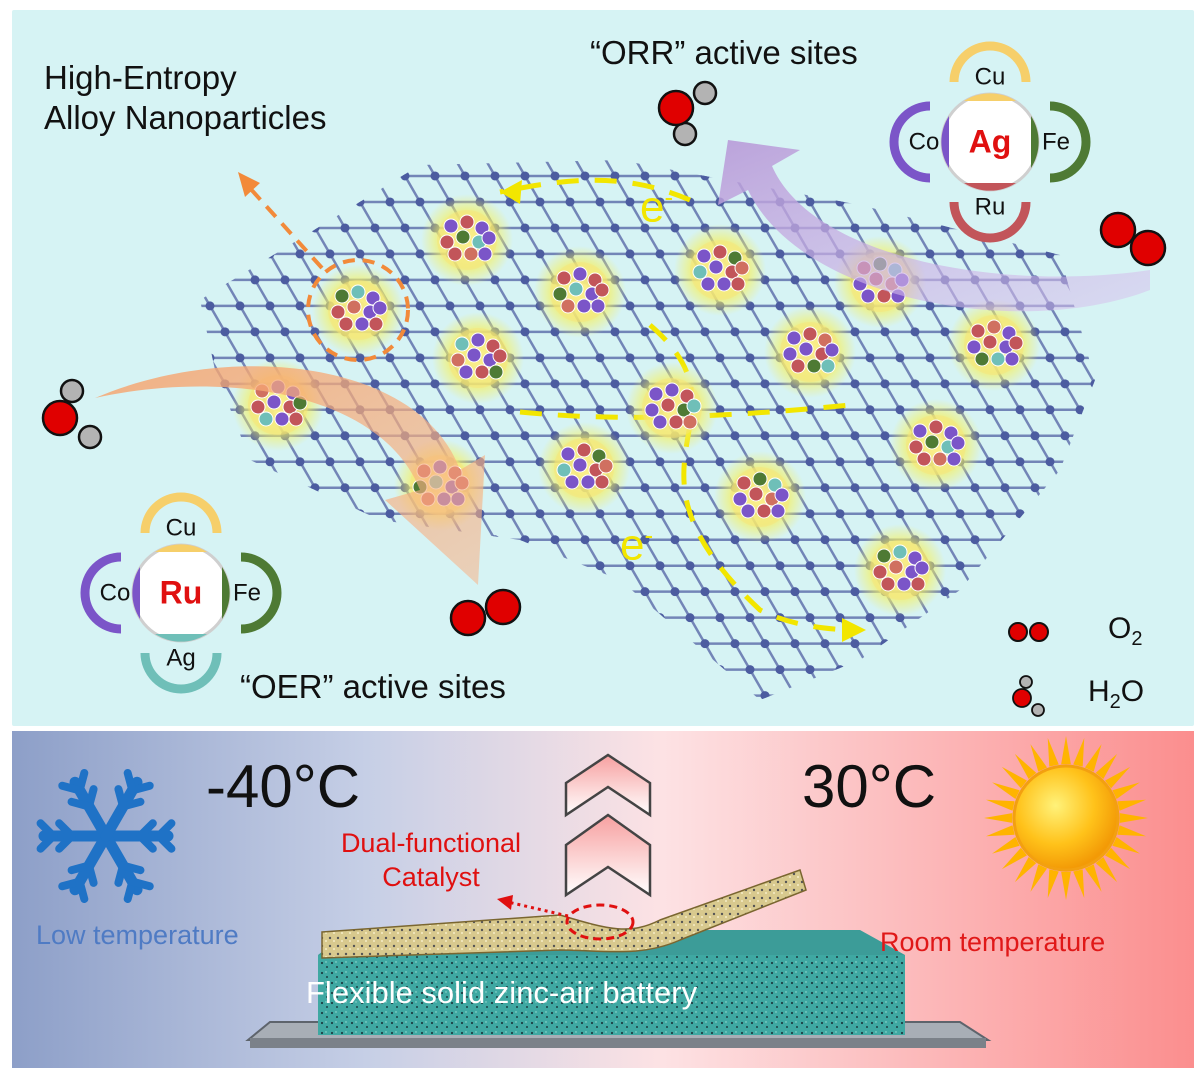 Image resolution: width=1204 pixels, height=1078 pixels. What do you see at coordinates (608, 825) in the screenshot?
I see `up-chevrons-icon` at bounding box center [608, 825].